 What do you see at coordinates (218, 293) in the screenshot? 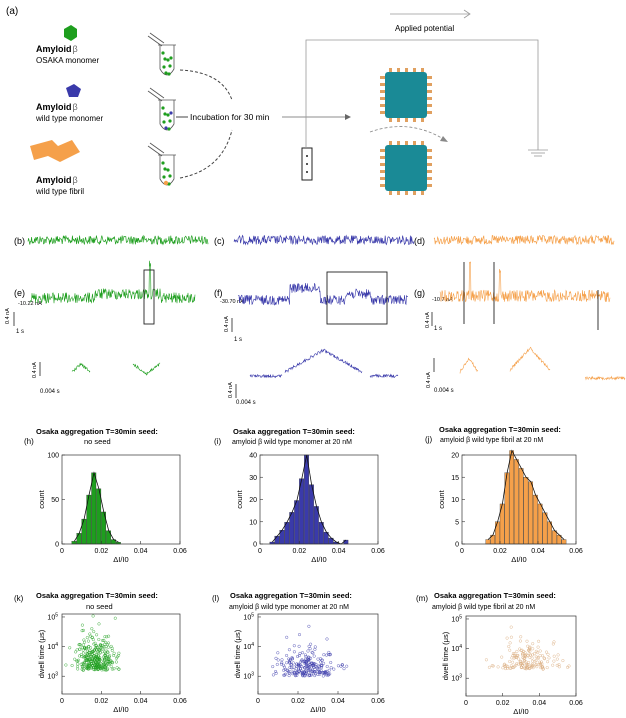
I see `panel-label-f: (f)` at bounding box center [218, 293].